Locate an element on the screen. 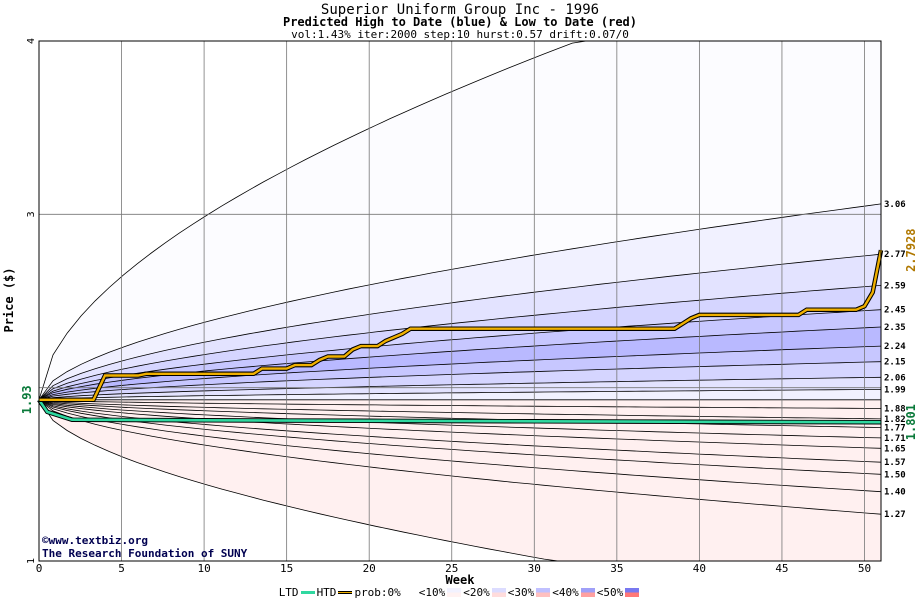  start-price-label: 1.93 is located at coordinates (27, 399).